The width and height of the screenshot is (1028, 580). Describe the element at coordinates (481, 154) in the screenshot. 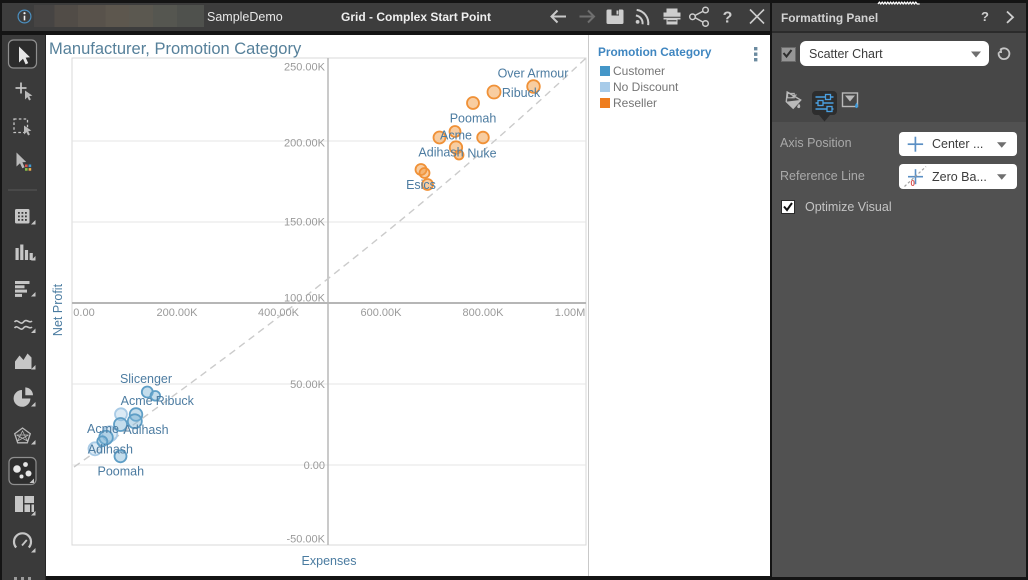

I see `svg-text: Nuke` at that location.